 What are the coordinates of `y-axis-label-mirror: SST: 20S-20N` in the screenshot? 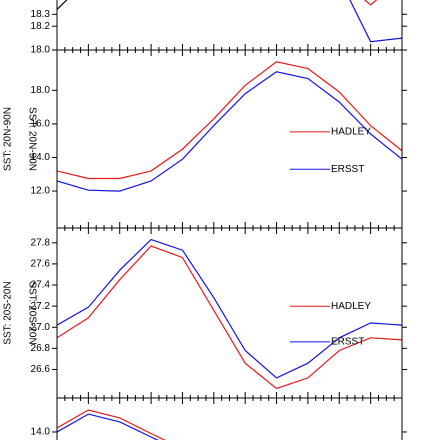 It's located at (31, 312).